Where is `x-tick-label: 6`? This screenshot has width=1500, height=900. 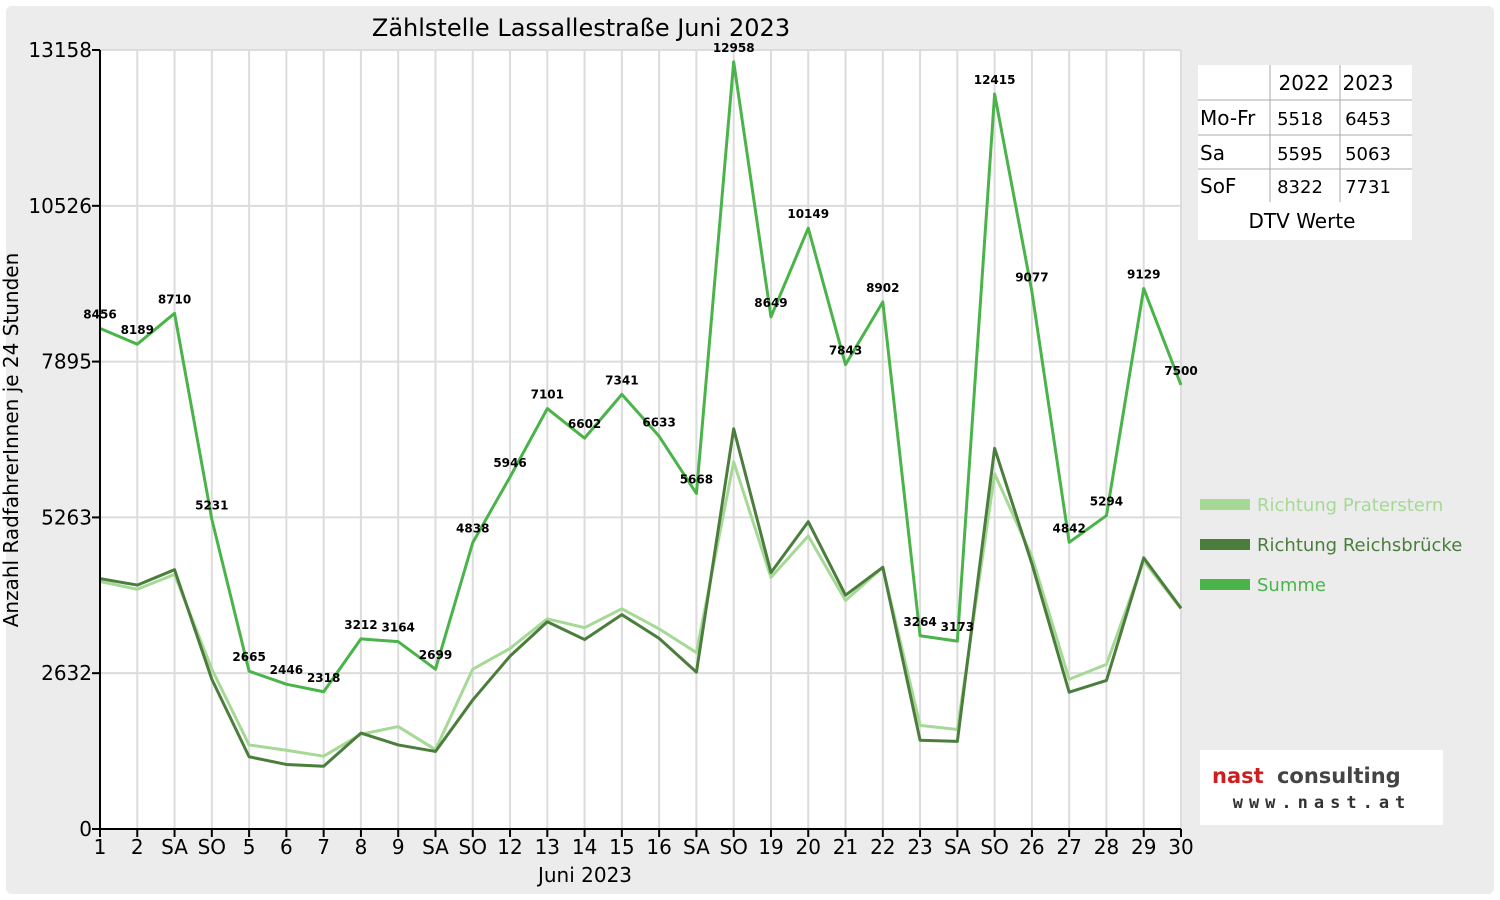 x-tick-label: 6 is located at coordinates (286, 847).